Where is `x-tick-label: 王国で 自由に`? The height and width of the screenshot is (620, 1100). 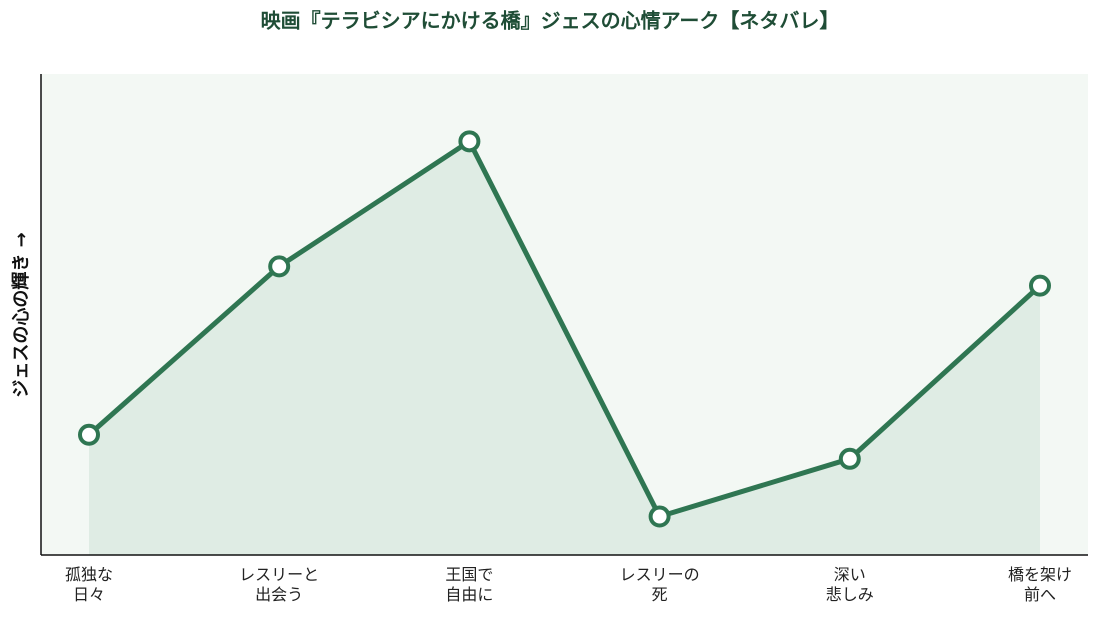
x-tick-label: 王国で 自由に is located at coordinates (469, 584).